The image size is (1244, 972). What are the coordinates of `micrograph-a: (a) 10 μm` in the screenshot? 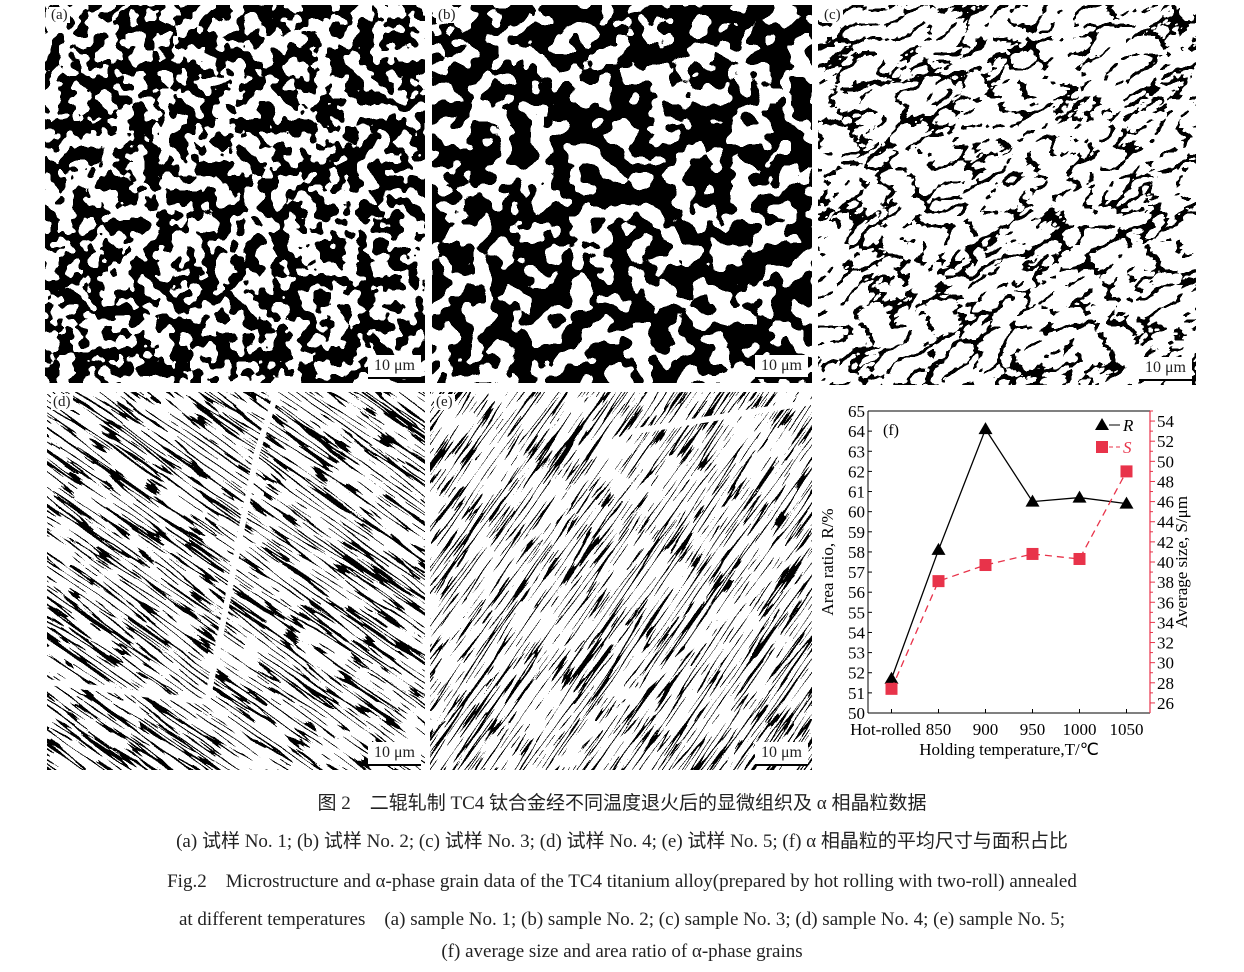 It's located at (235, 194).